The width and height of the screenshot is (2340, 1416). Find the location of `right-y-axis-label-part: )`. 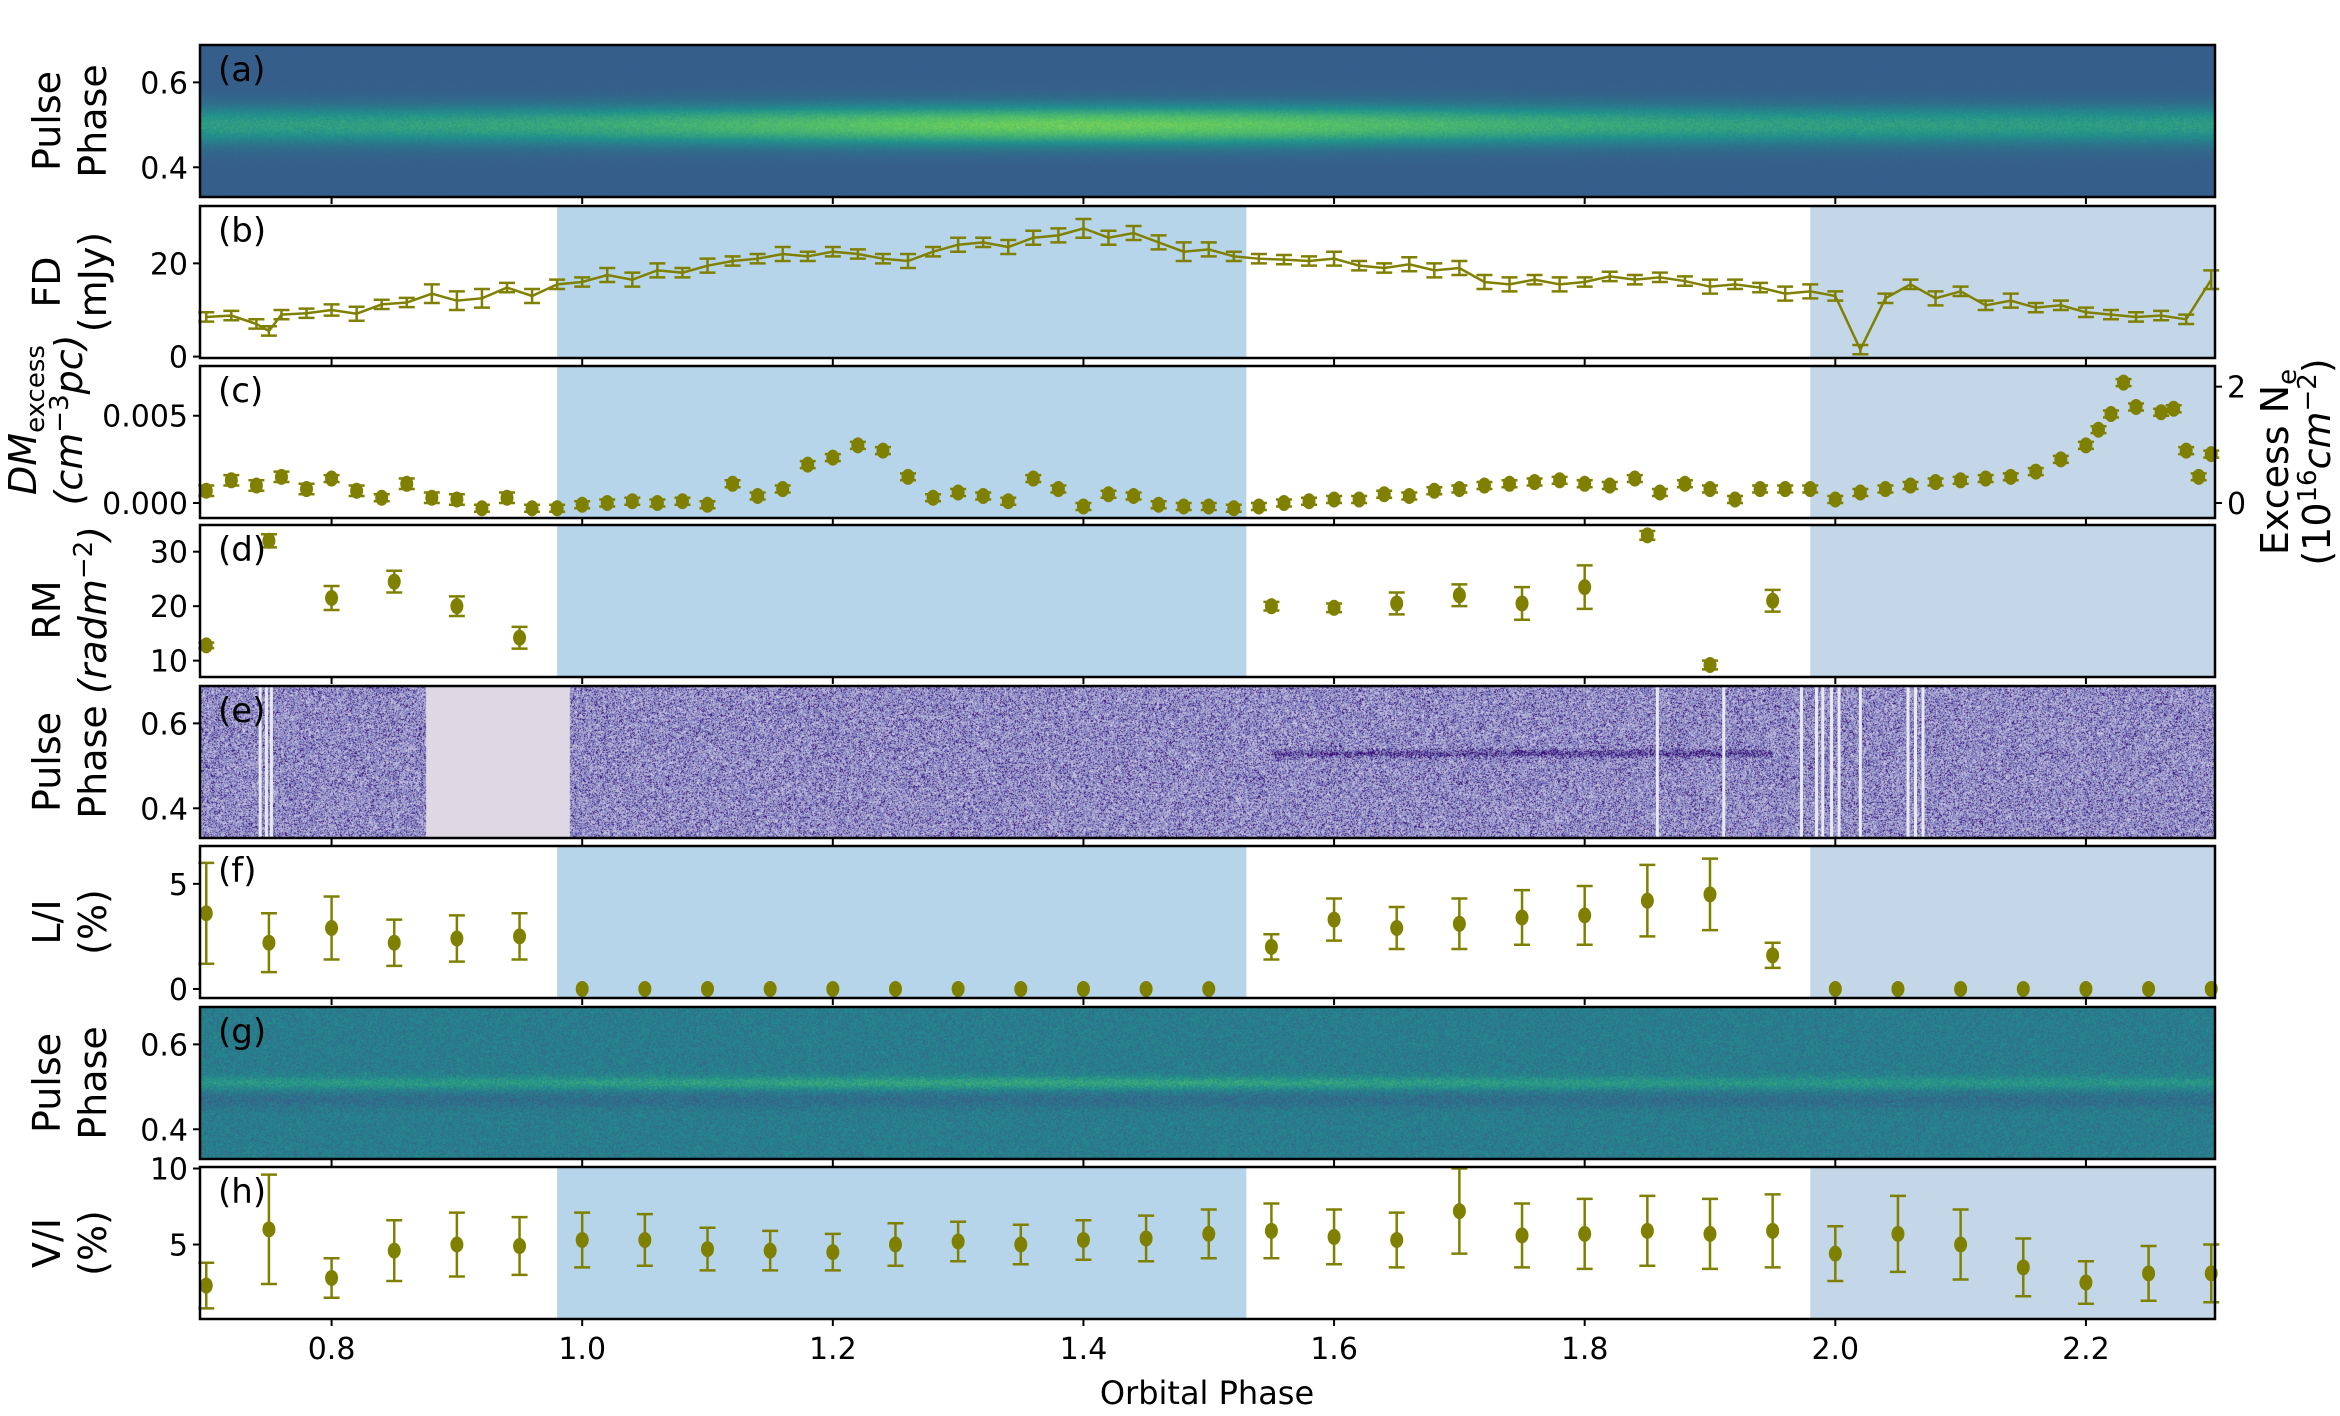

right-y-axis-label-part: ) is located at coordinates (2317, 365).